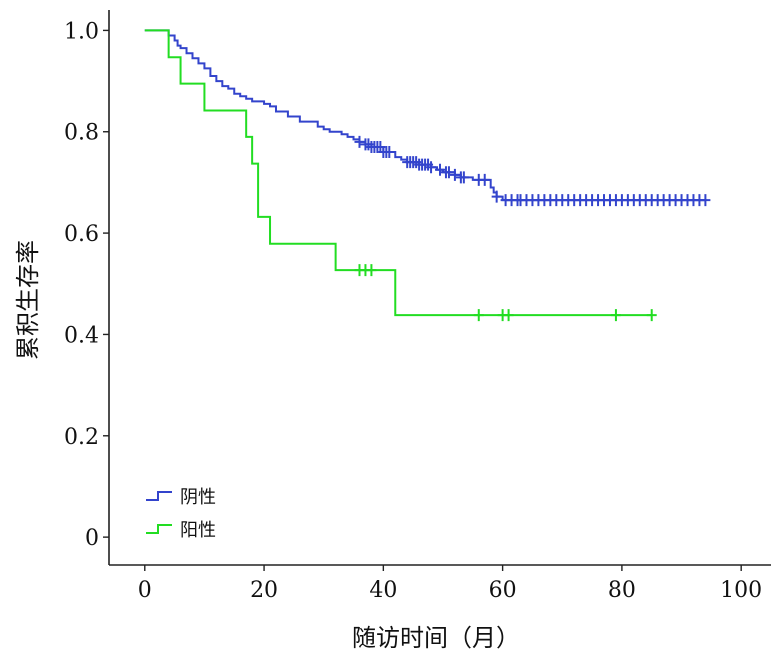 This screenshot has height=662, width=777. I want to click on x-axis-ticks: 0 20 40 60 80 100, so click(450, 584).